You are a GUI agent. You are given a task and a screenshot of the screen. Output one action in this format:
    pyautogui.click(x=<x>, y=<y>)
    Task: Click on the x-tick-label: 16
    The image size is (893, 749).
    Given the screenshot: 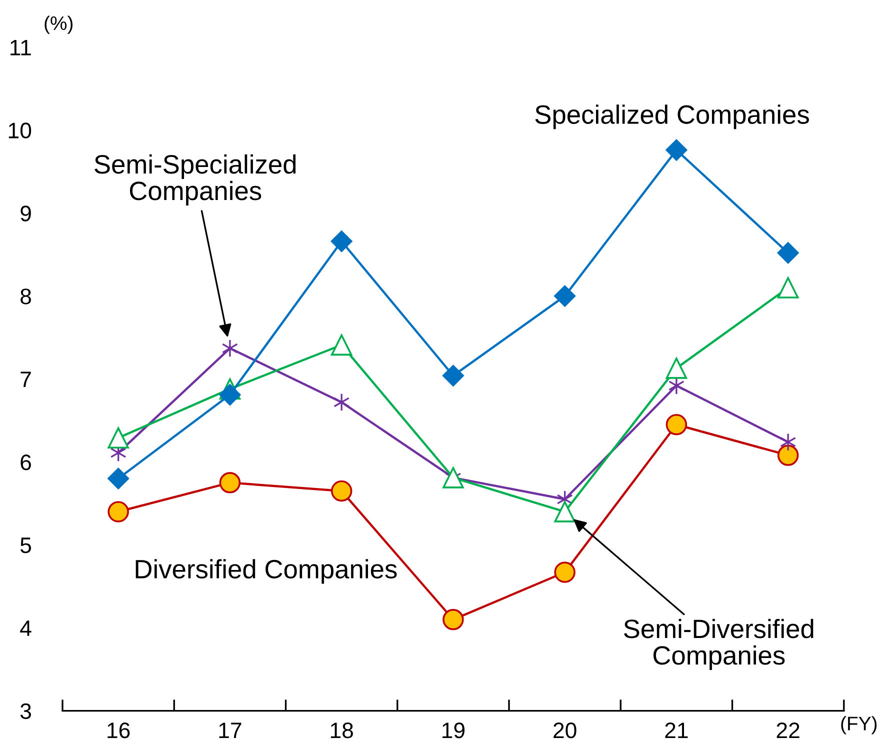 What is the action you would take?
    pyautogui.click(x=119, y=730)
    